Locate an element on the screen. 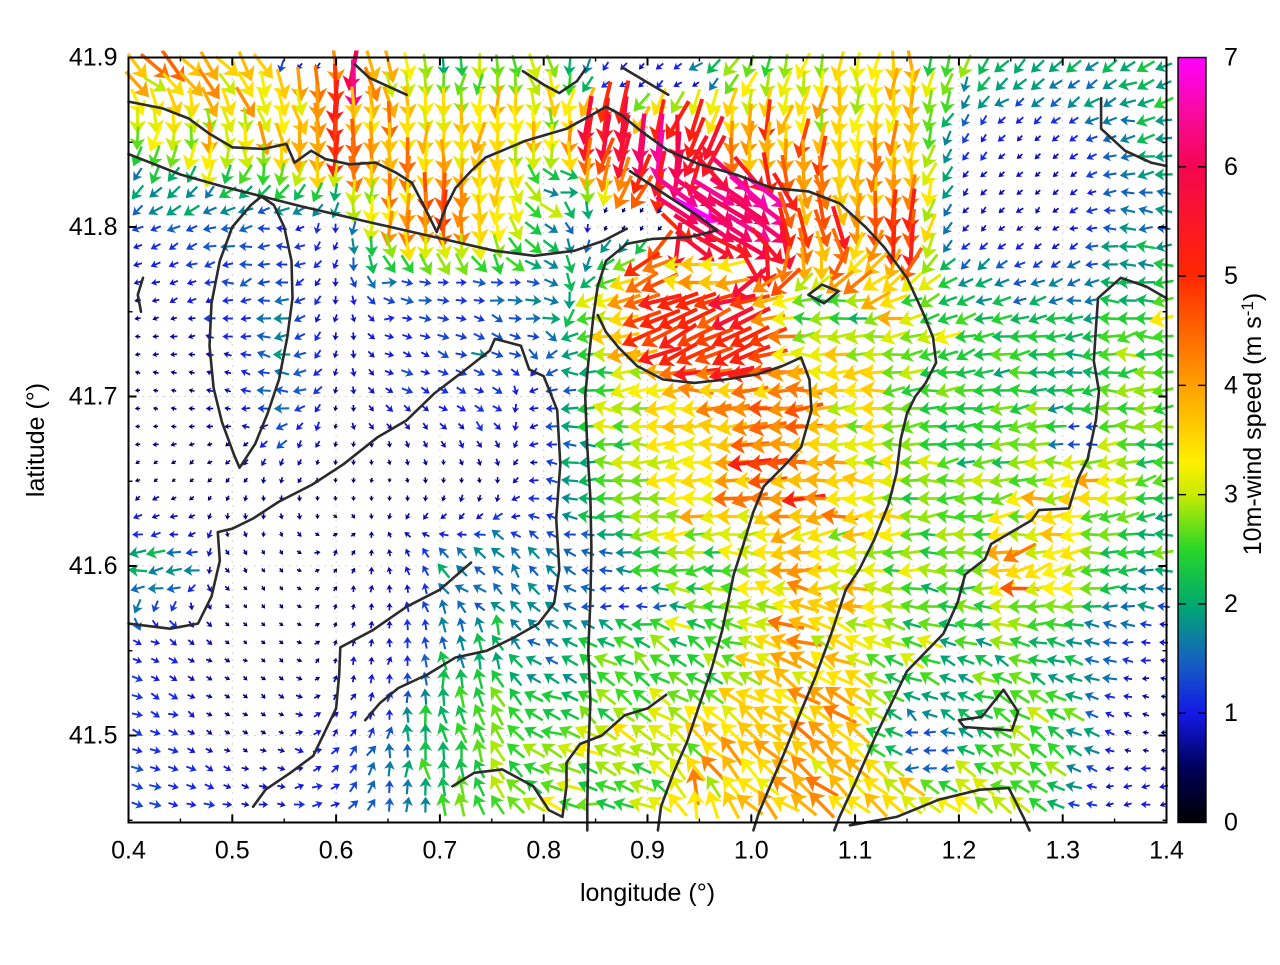 The height and width of the screenshot is (965, 1280). svg-text: 1.1 is located at coordinates (855, 851).